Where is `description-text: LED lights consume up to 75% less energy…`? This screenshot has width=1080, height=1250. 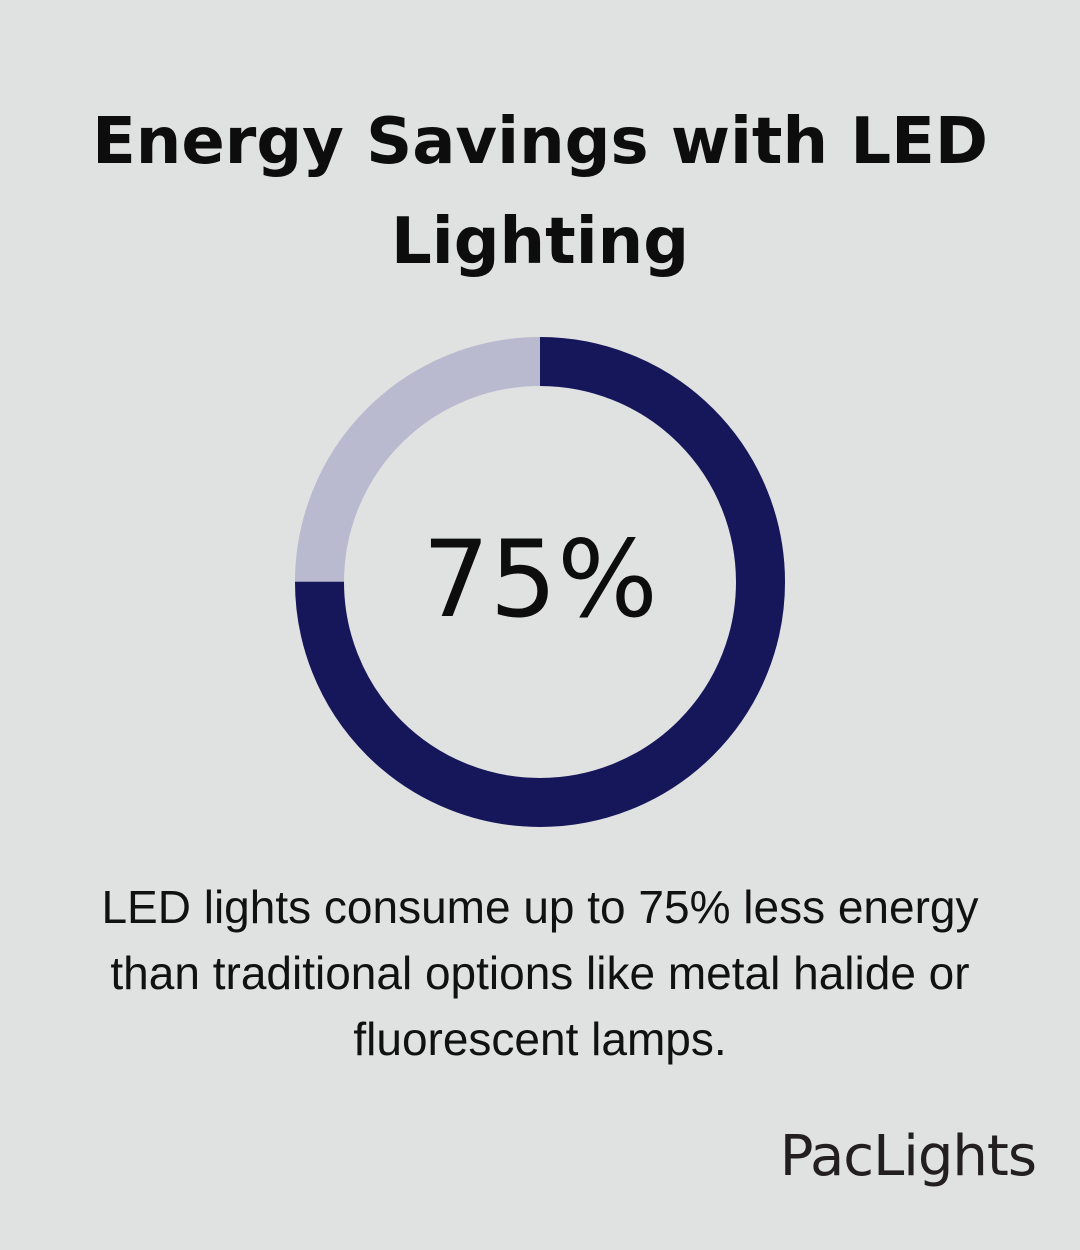 description-text: LED lights consume up to 75% less energy… is located at coordinates (540, 973).